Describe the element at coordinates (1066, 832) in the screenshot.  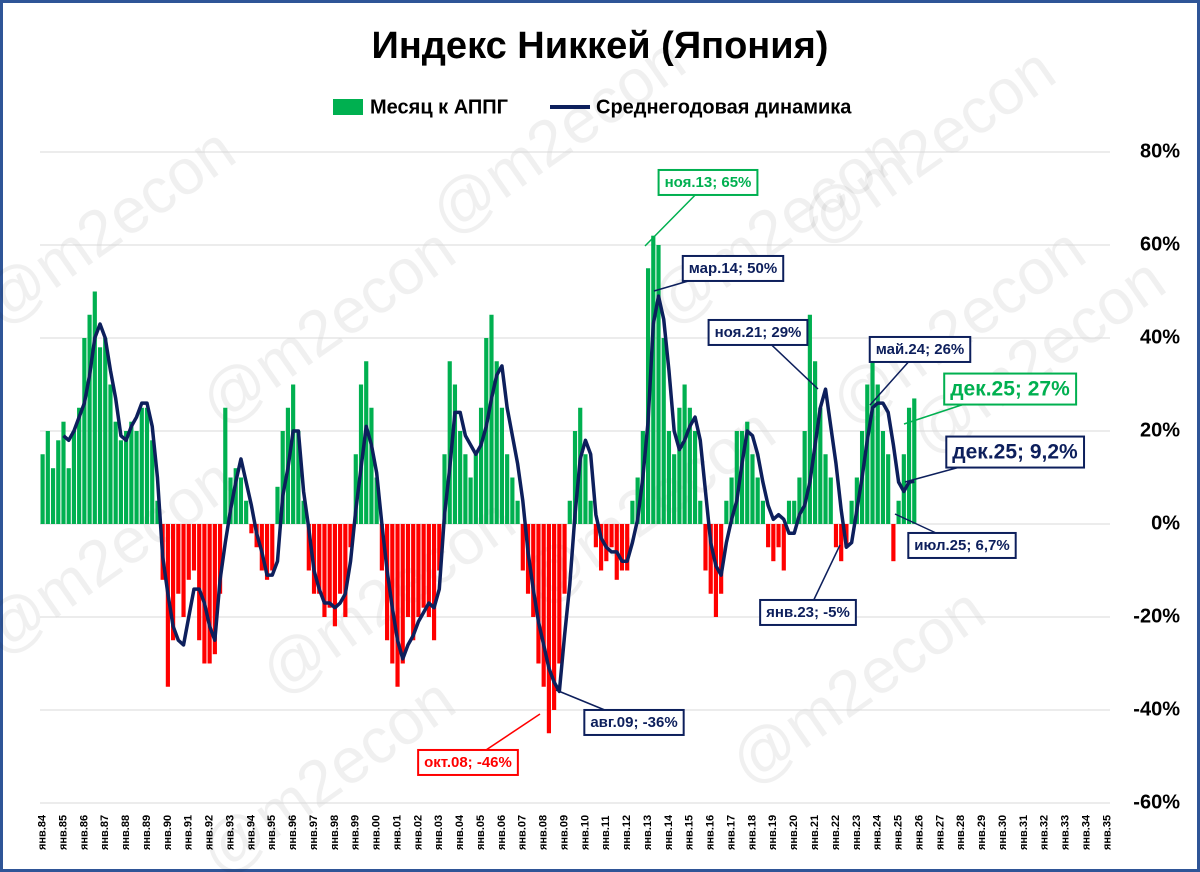
I see `x-tick-label: янв.33` at that location.